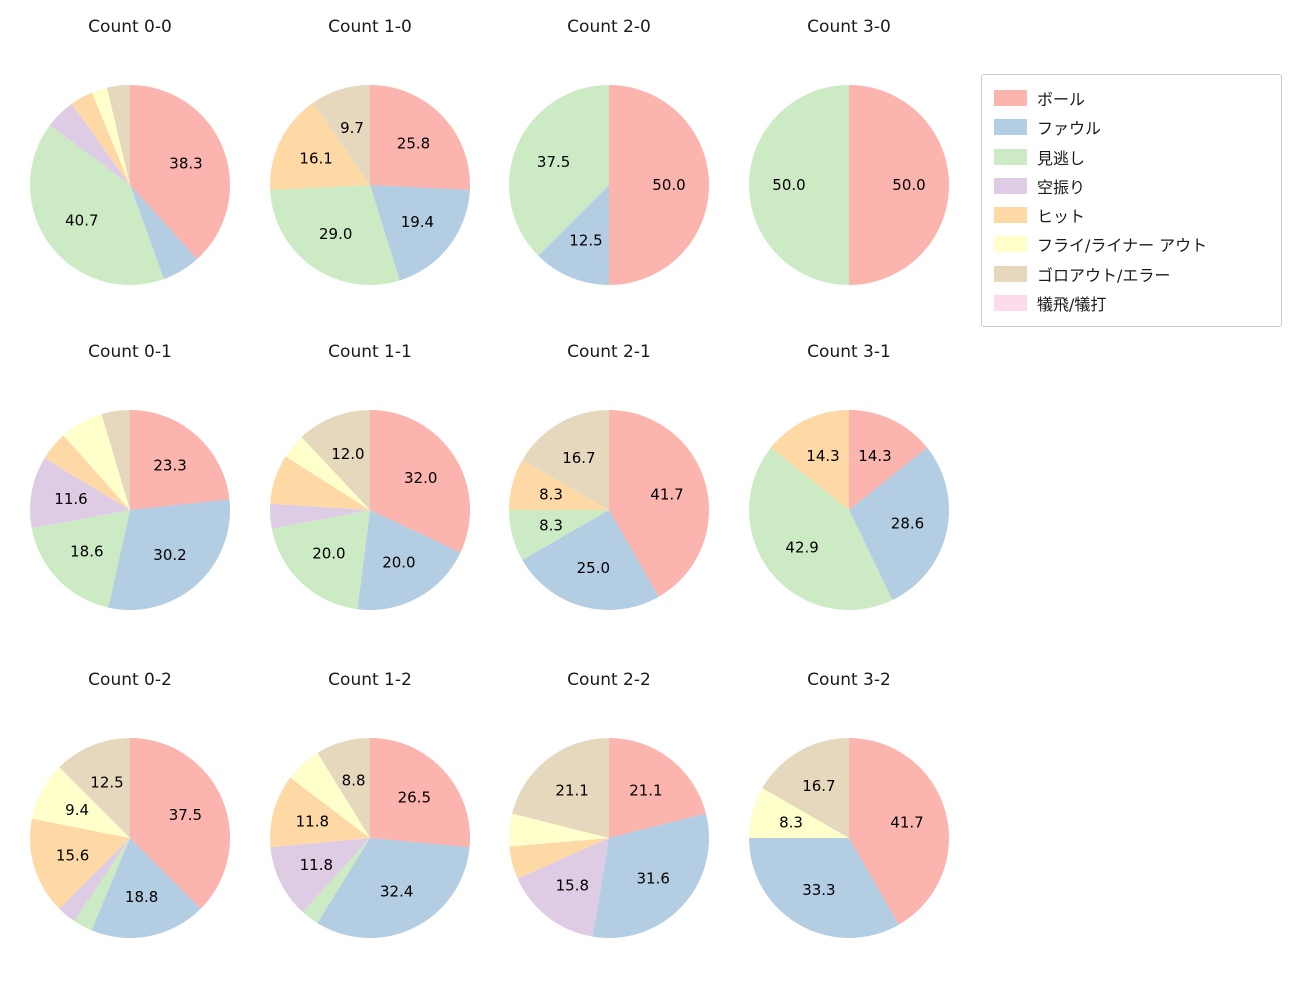  What do you see at coordinates (106, 783) in the screenshot?
I see `pct-label: 12.5` at bounding box center [106, 783].